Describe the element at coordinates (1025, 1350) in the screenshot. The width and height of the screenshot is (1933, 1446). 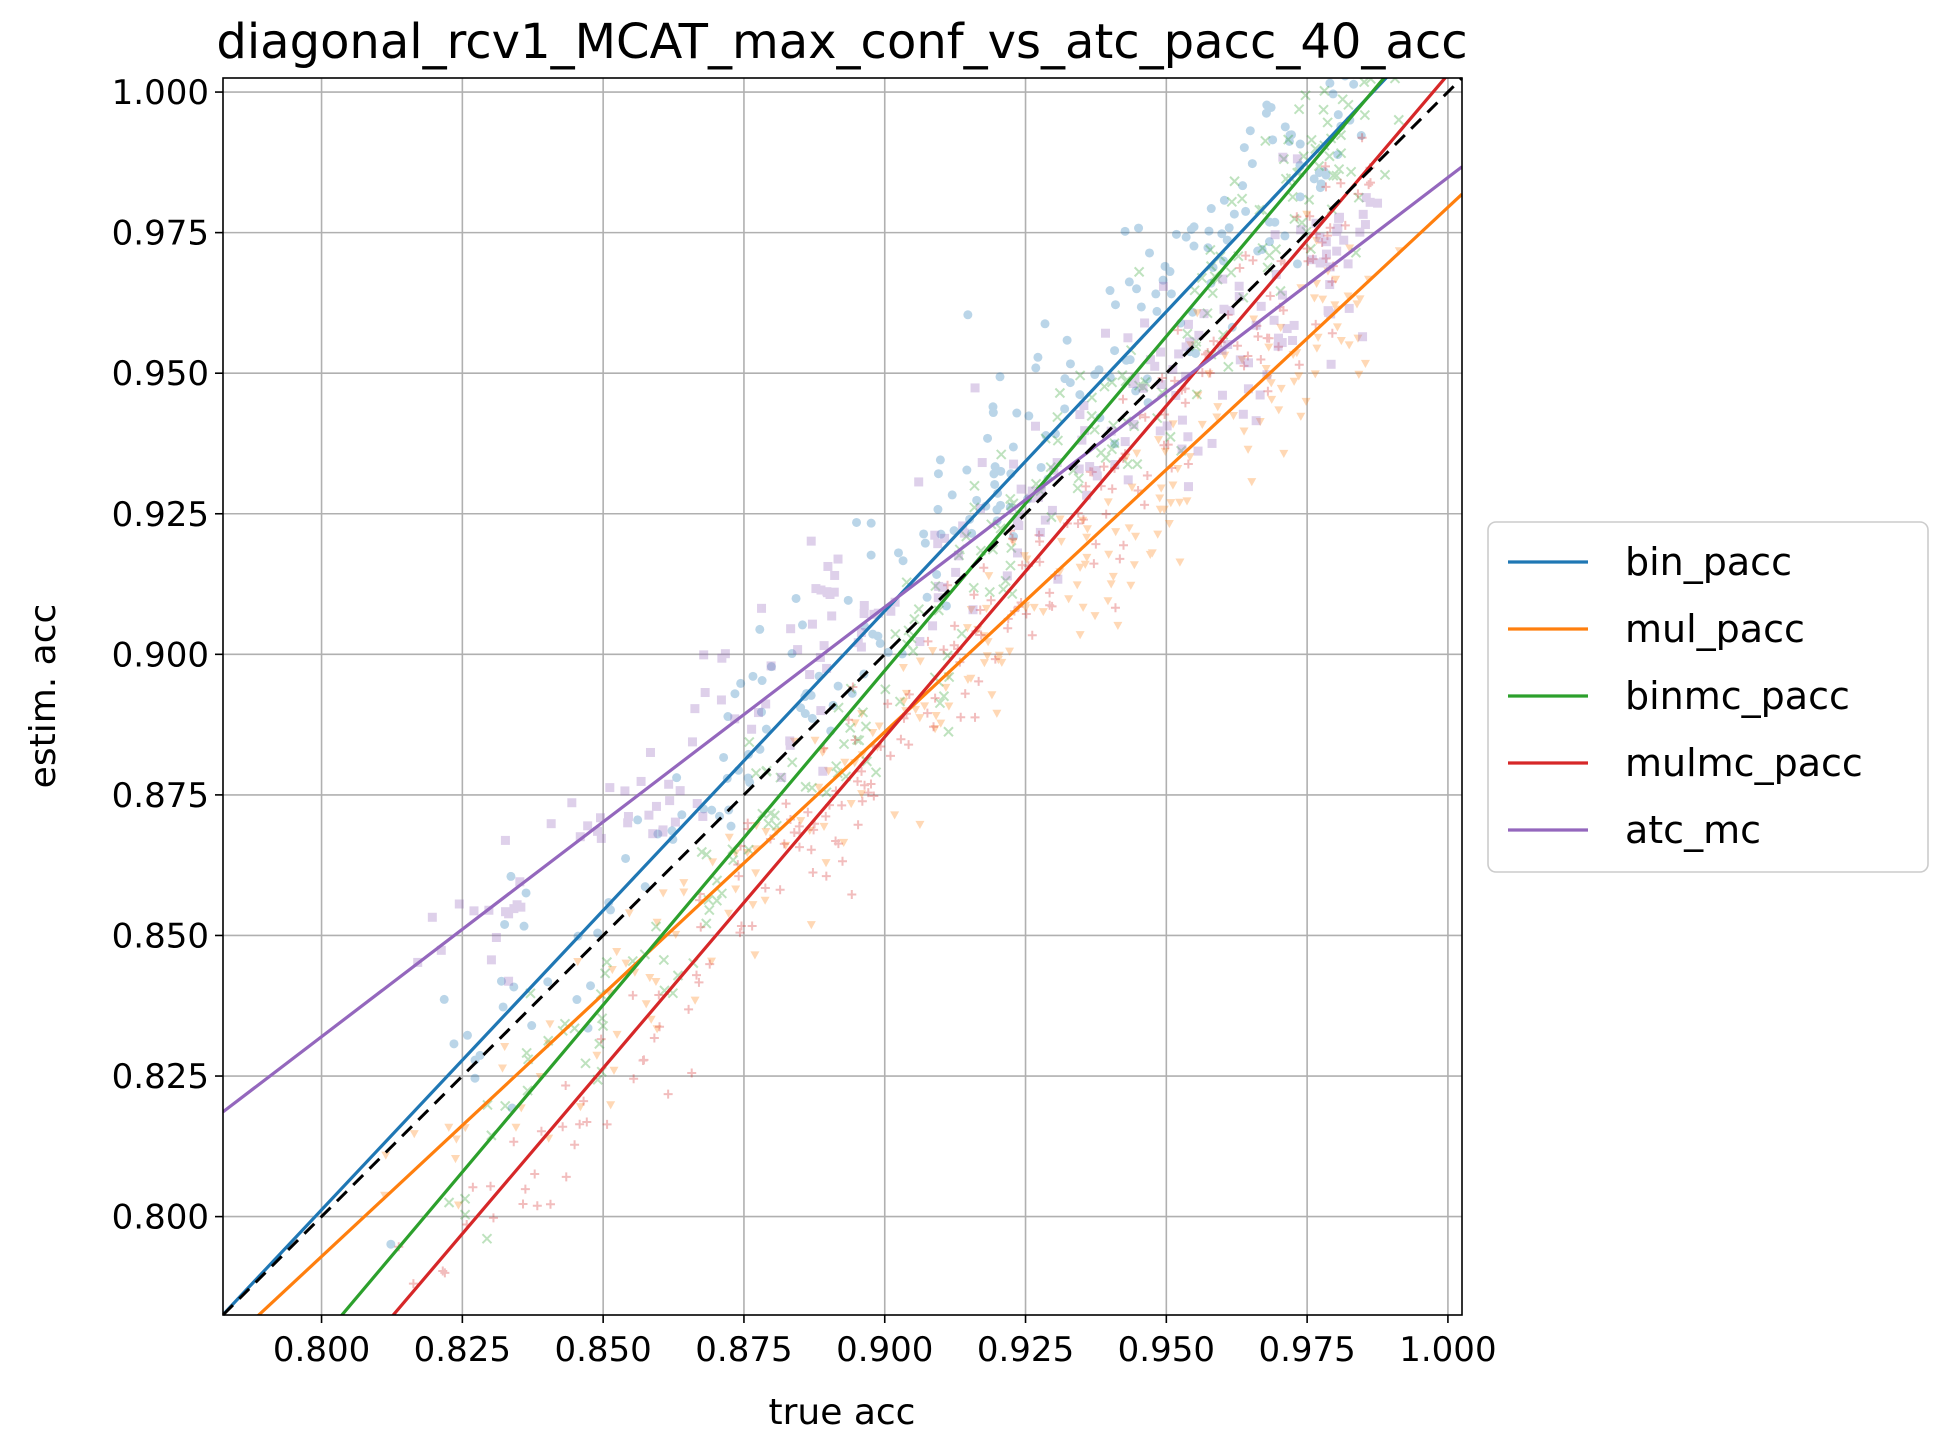
I see `x-tick-label: 0.925` at that location.